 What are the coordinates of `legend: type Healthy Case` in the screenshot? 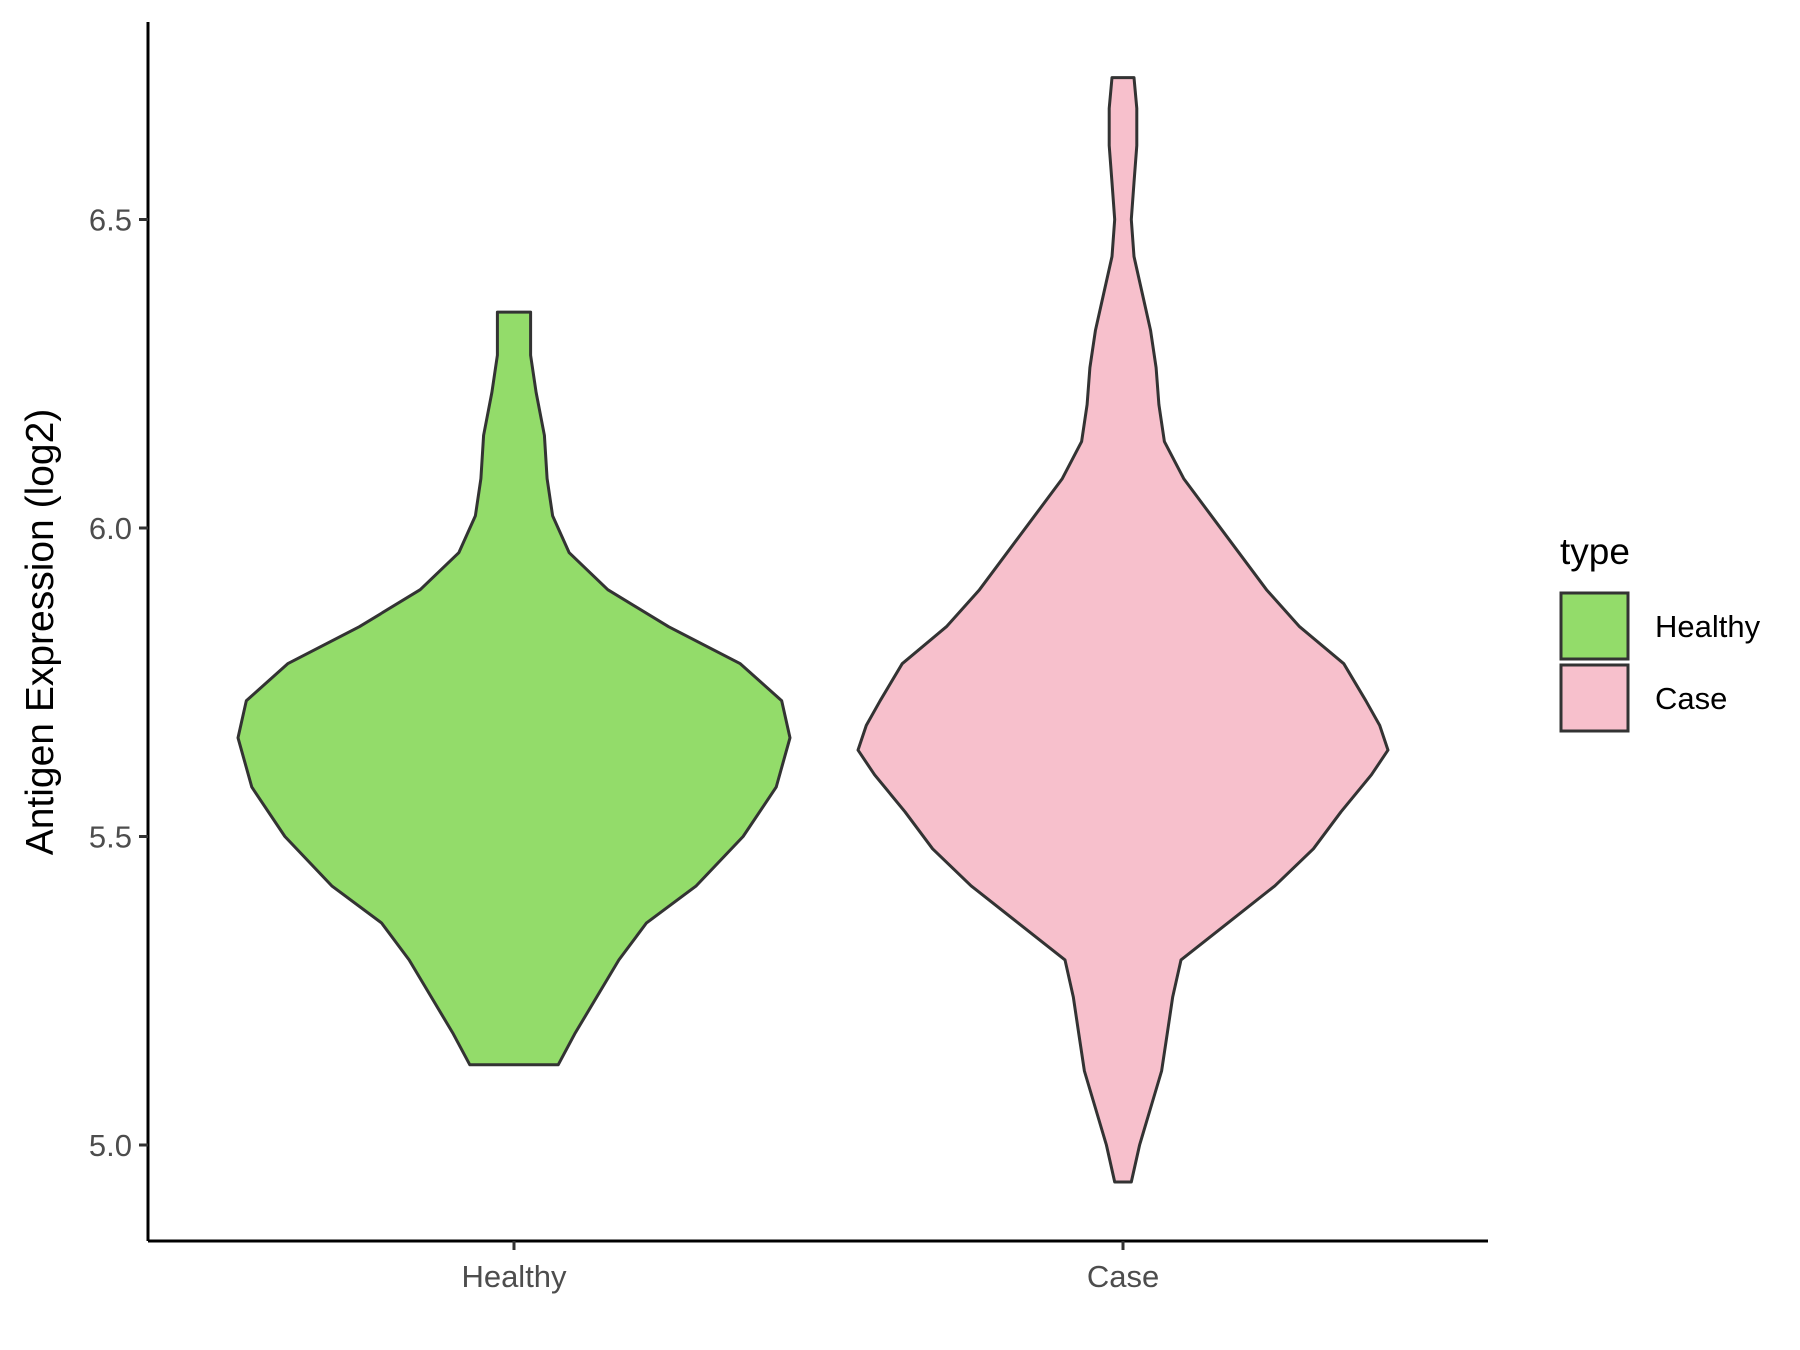 It's located at (1660, 632).